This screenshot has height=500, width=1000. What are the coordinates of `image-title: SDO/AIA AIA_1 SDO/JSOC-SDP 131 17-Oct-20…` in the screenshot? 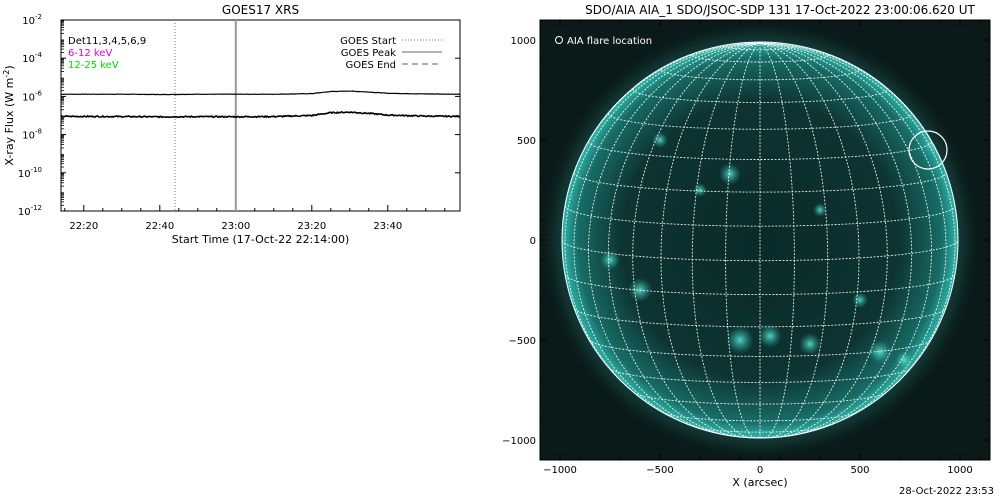 It's located at (780, 10).